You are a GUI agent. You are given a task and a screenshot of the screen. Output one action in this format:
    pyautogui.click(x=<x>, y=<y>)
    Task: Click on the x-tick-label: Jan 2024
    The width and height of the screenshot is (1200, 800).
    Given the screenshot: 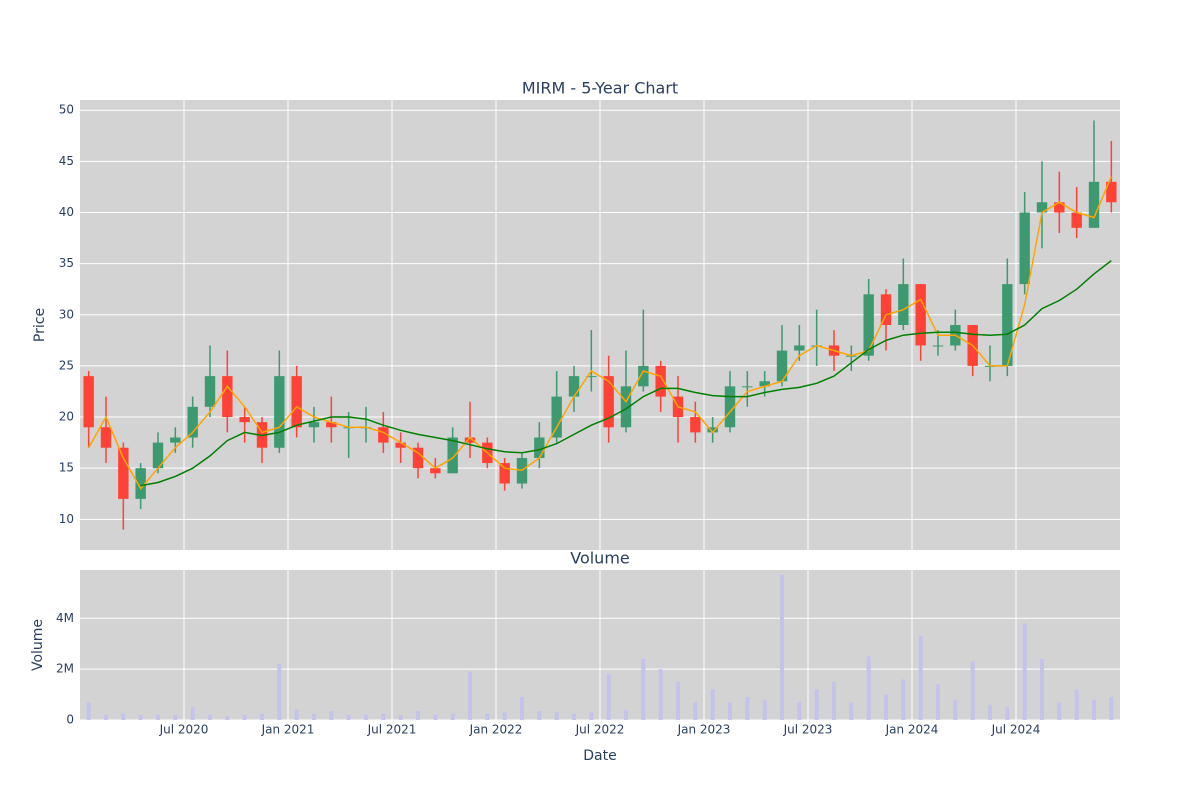 What is the action you would take?
    pyautogui.click(x=912, y=730)
    